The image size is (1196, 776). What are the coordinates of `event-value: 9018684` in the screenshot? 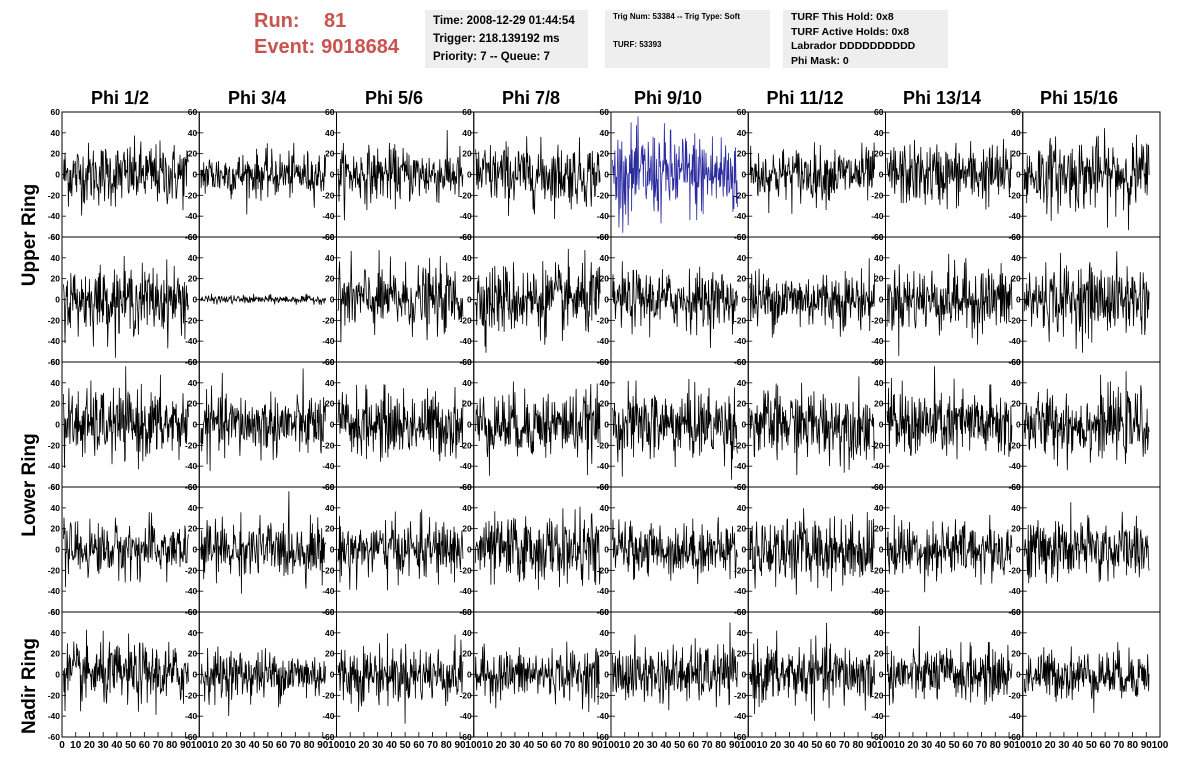 It's located at (360, 47).